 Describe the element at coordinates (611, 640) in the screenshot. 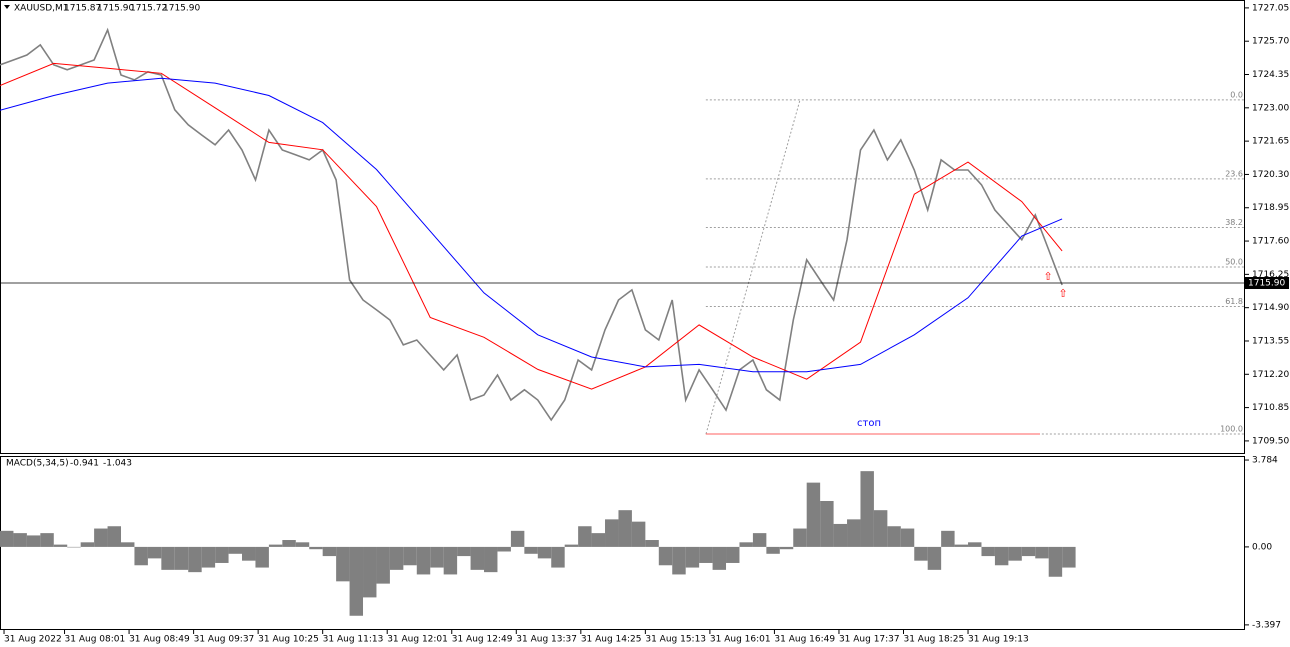

I see `x-tick-label: 31 Aug 14:25` at that location.